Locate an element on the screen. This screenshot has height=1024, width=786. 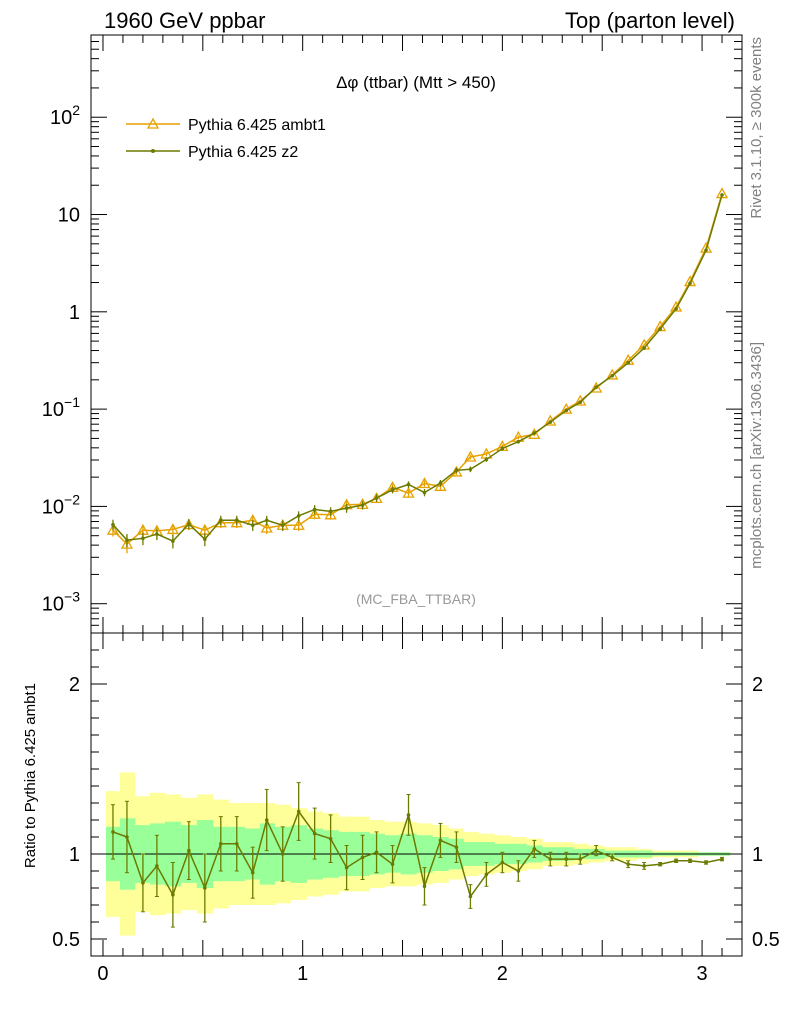
legend: Pythia 6.425 ambt1 Pythia 6.425 z2 is located at coordinates (226, 139).